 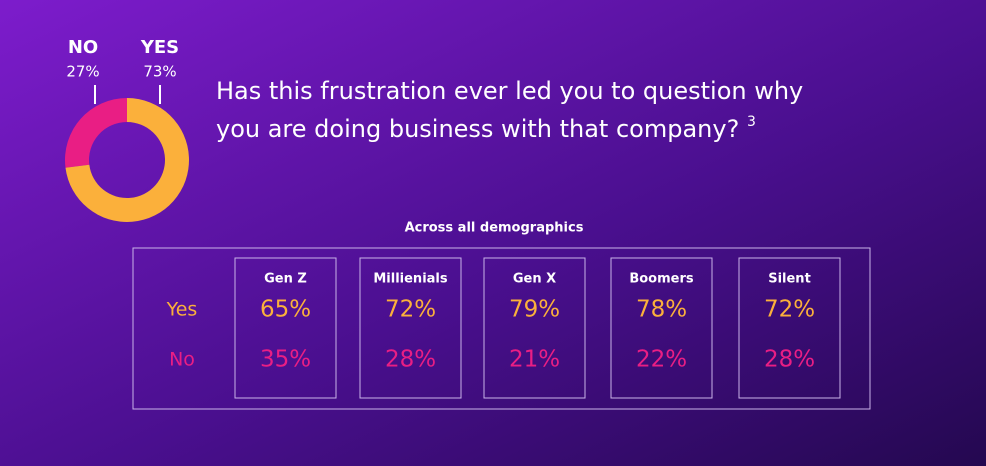 What do you see at coordinates (534, 279) in the screenshot?
I see `column-header: Gen X` at bounding box center [534, 279].